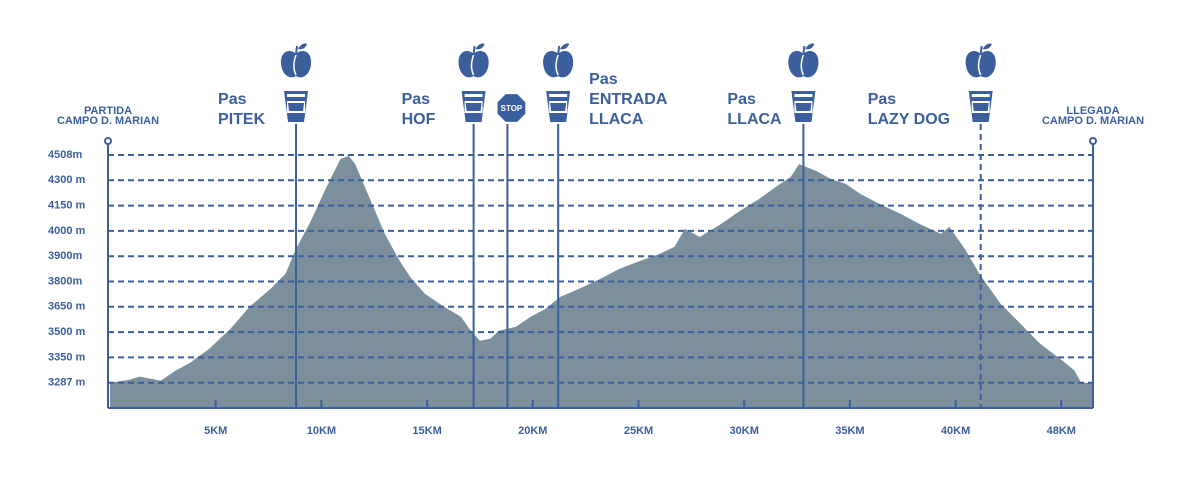  I want to click on start-label: PARTIDA, so click(108, 111).